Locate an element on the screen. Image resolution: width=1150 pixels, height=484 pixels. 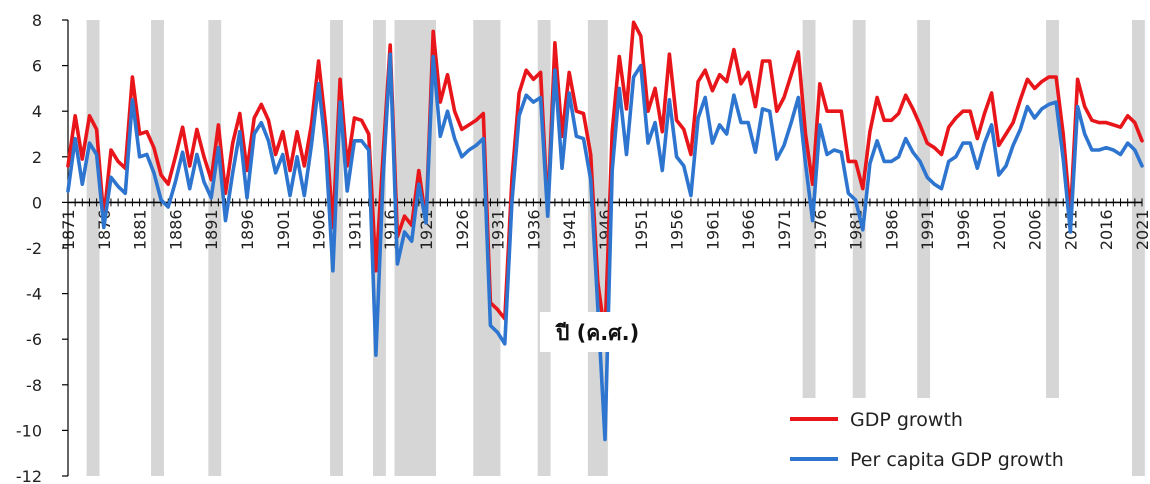
y-tick-label: 6 is located at coordinates (37, 66).